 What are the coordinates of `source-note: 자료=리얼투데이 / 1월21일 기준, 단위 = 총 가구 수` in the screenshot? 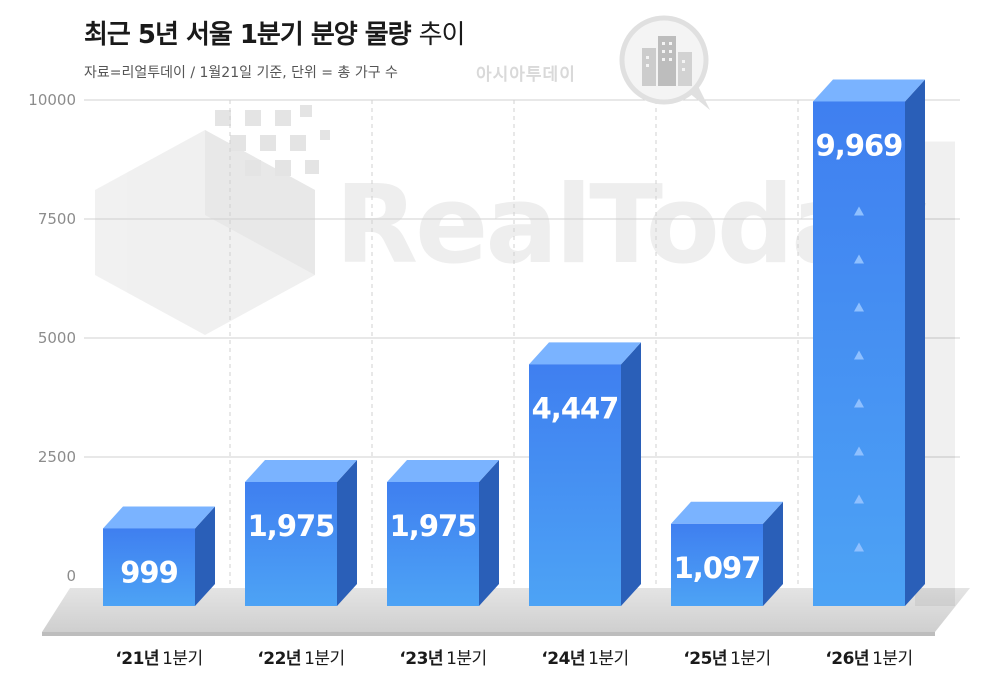 It's located at (241, 73).